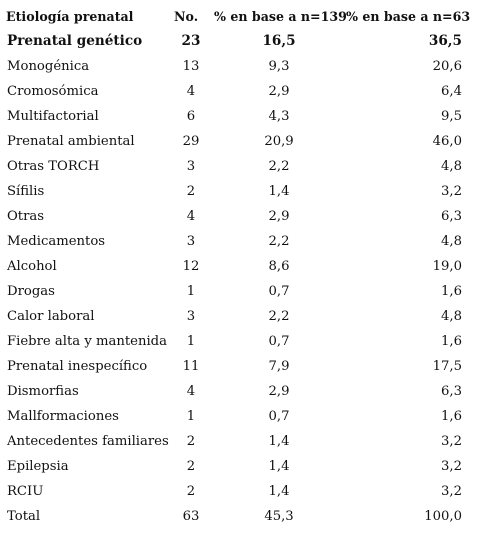  What do you see at coordinates (56, 241) in the screenshot?
I see `row-label: Medicamentos` at bounding box center [56, 241].